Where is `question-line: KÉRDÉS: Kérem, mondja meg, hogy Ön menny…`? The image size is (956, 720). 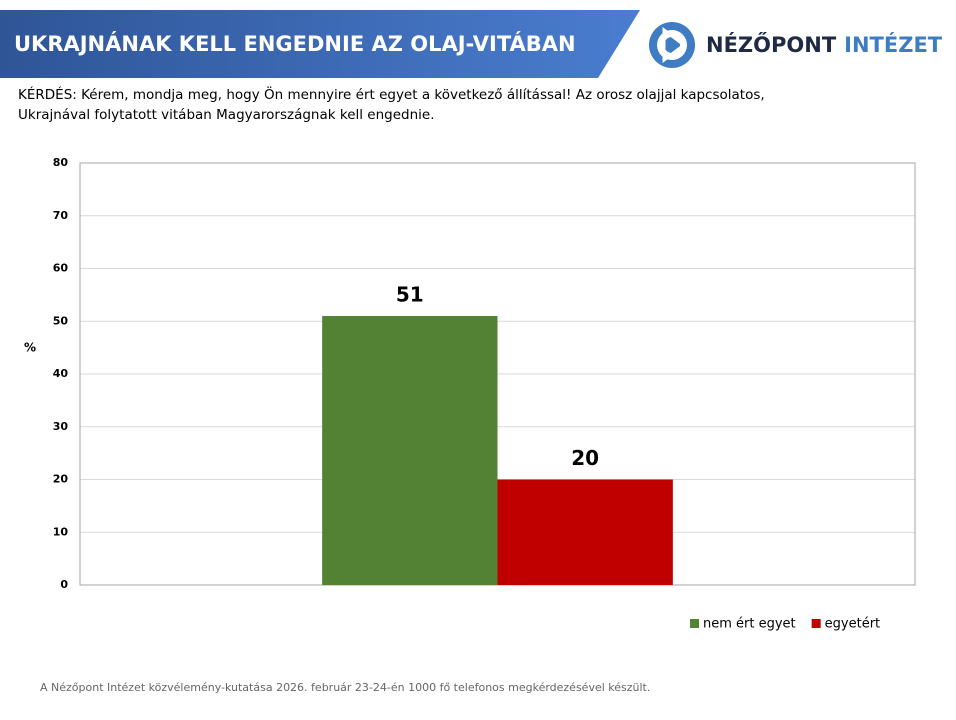 question-line: KÉRDÉS: Kérem, mondja meg, hogy Ön menny… is located at coordinates (391, 94).